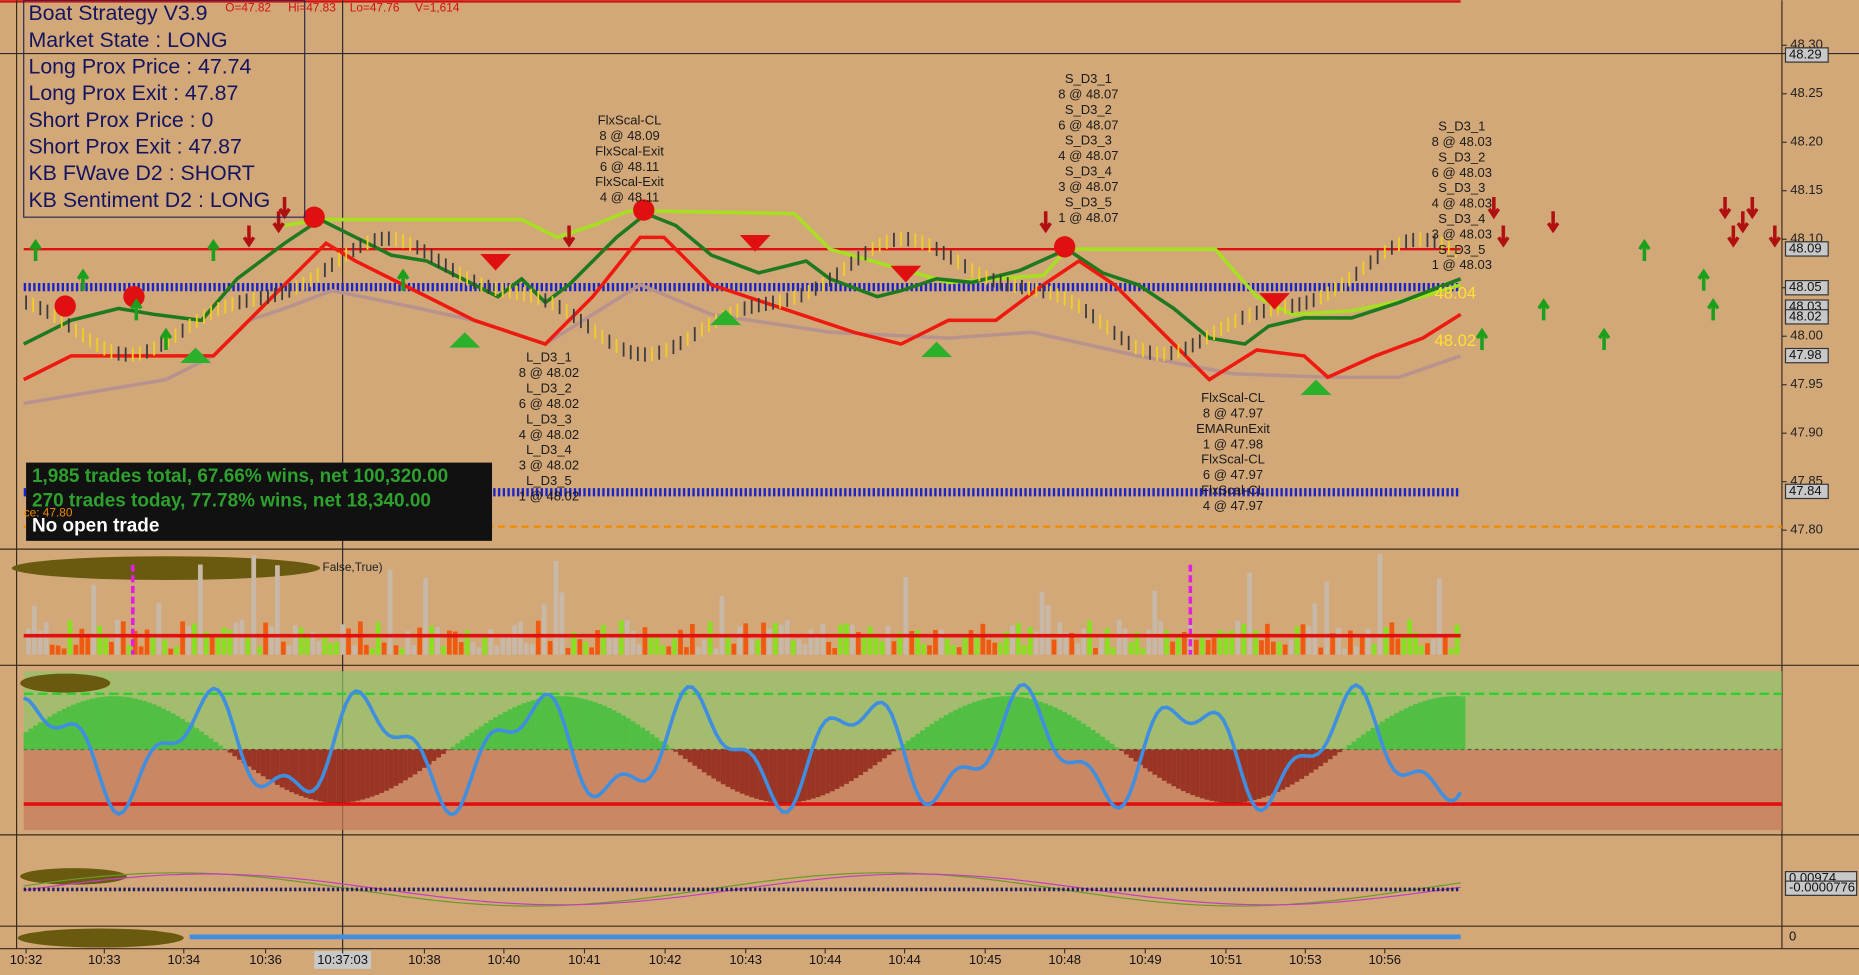  I want to click on info-line: Market State : LONG, so click(127, 40).